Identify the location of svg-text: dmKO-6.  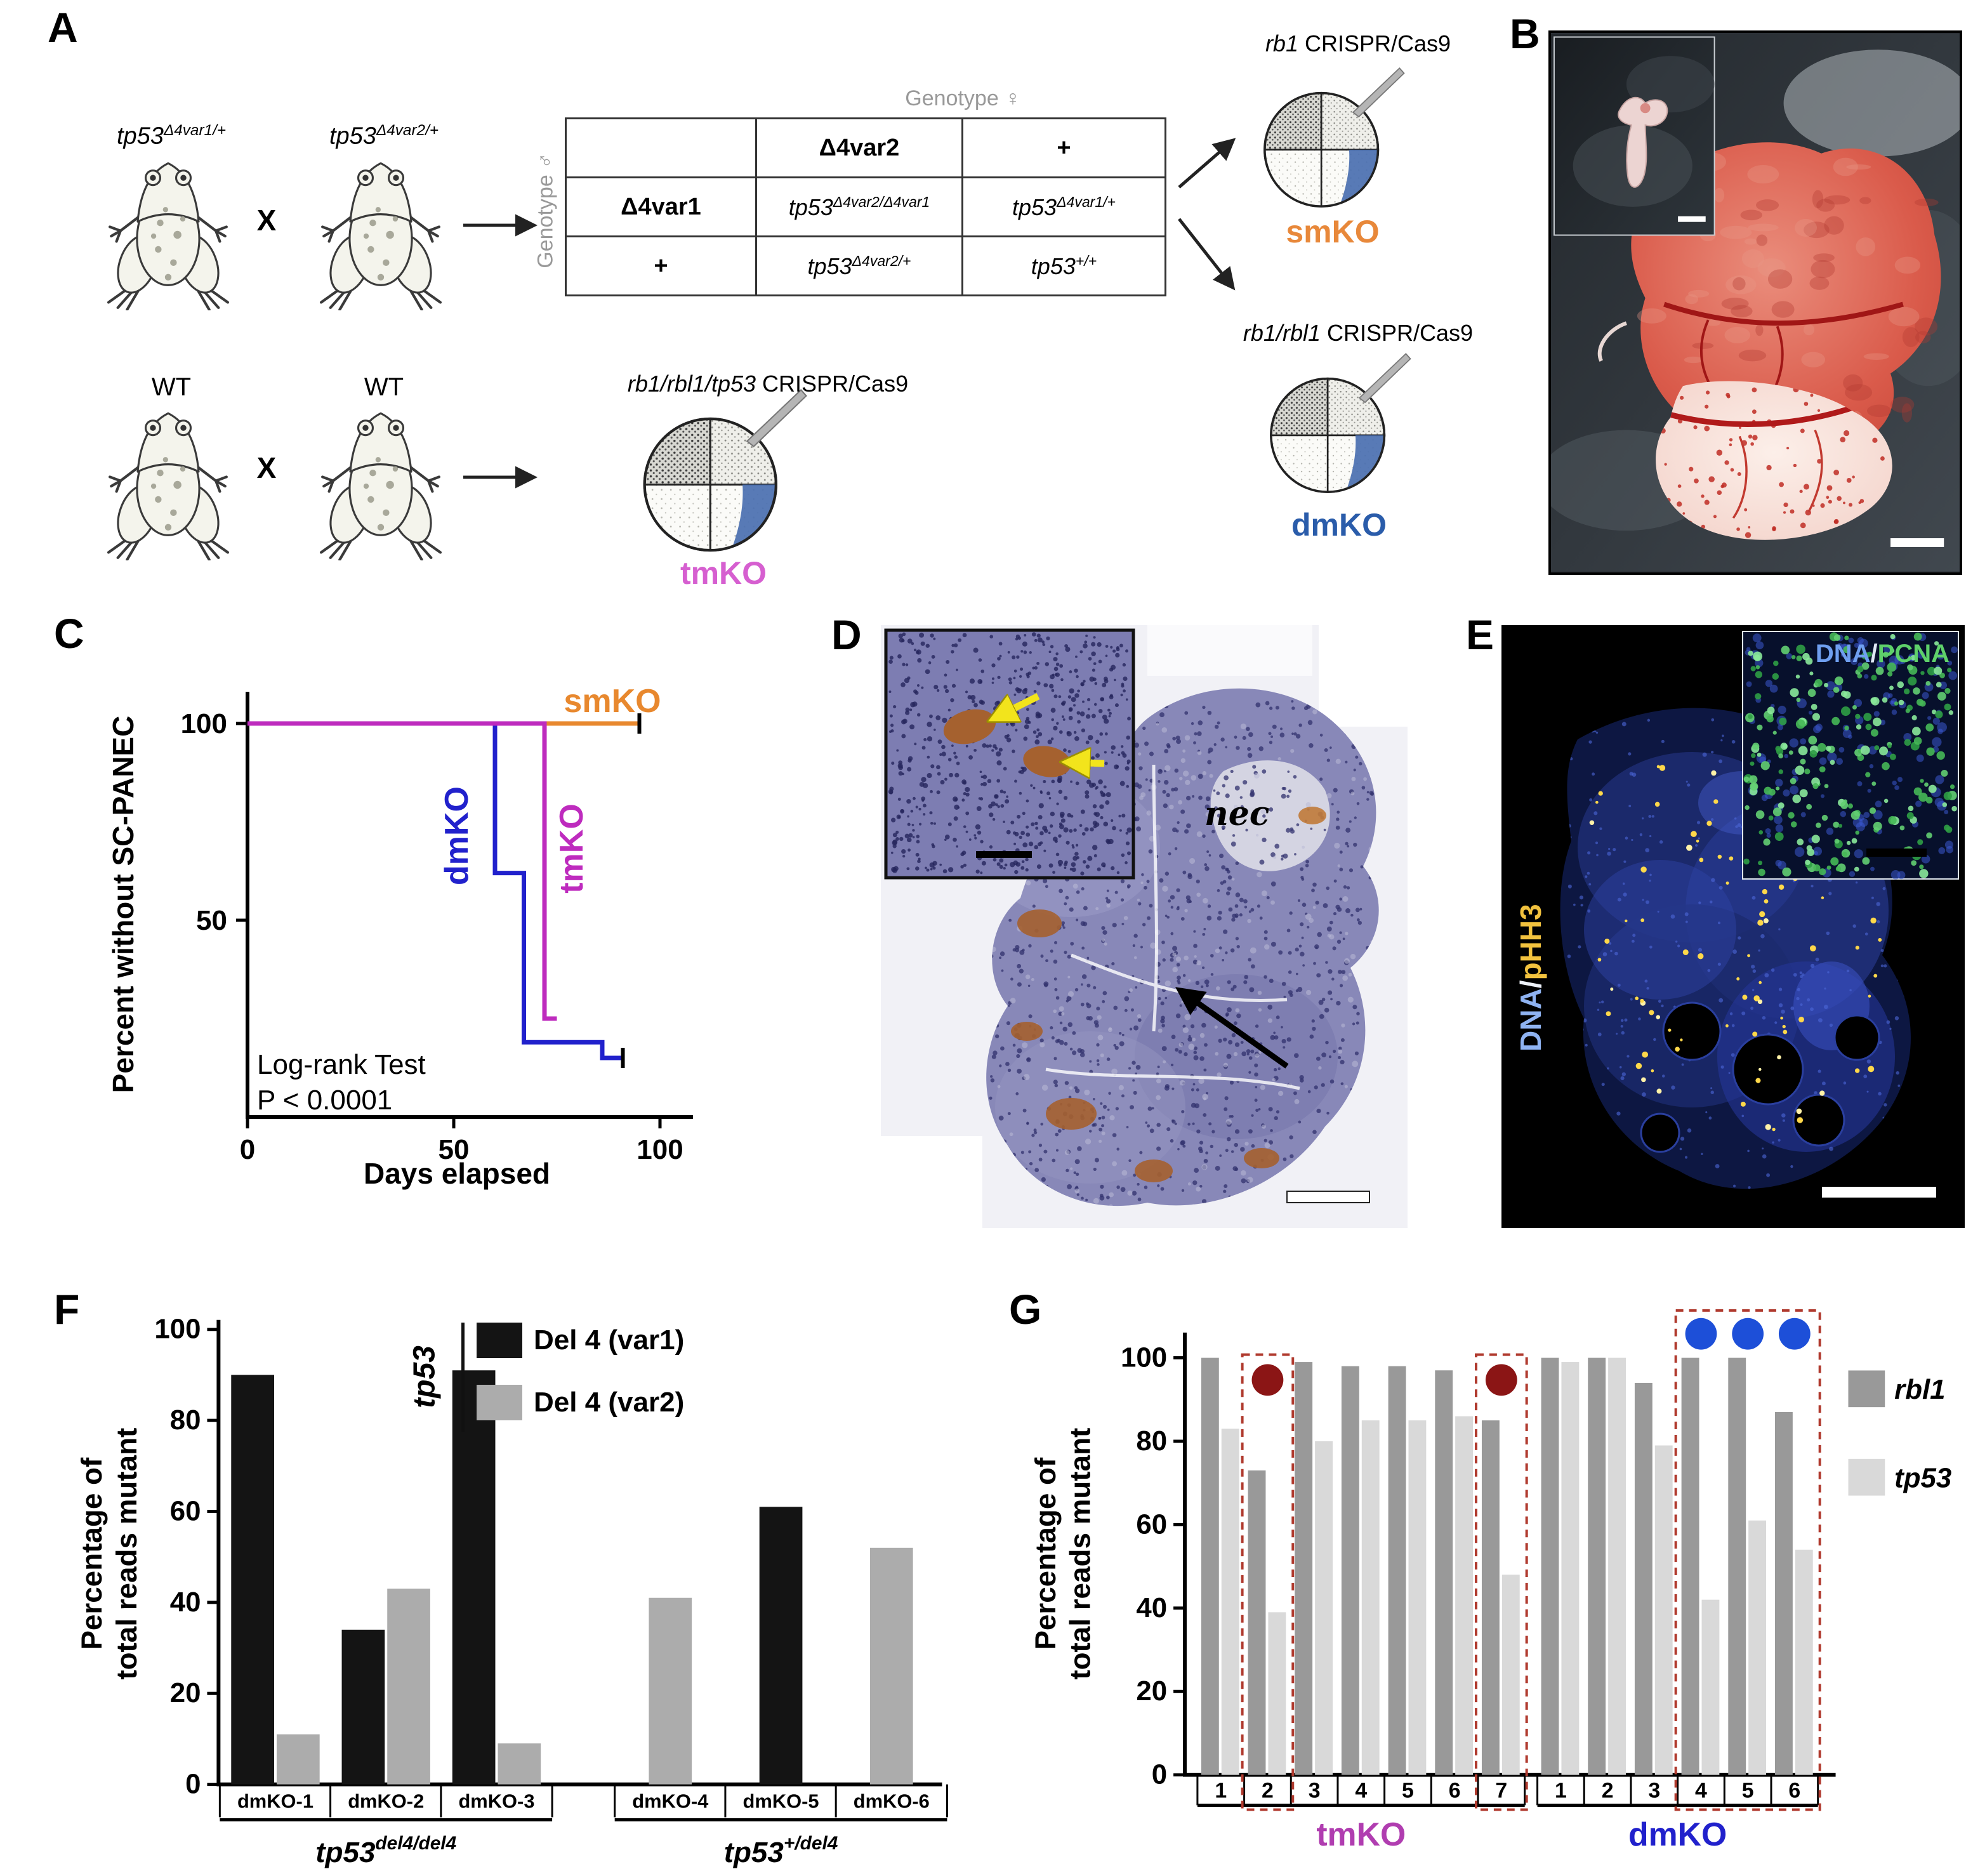
(892, 1801).